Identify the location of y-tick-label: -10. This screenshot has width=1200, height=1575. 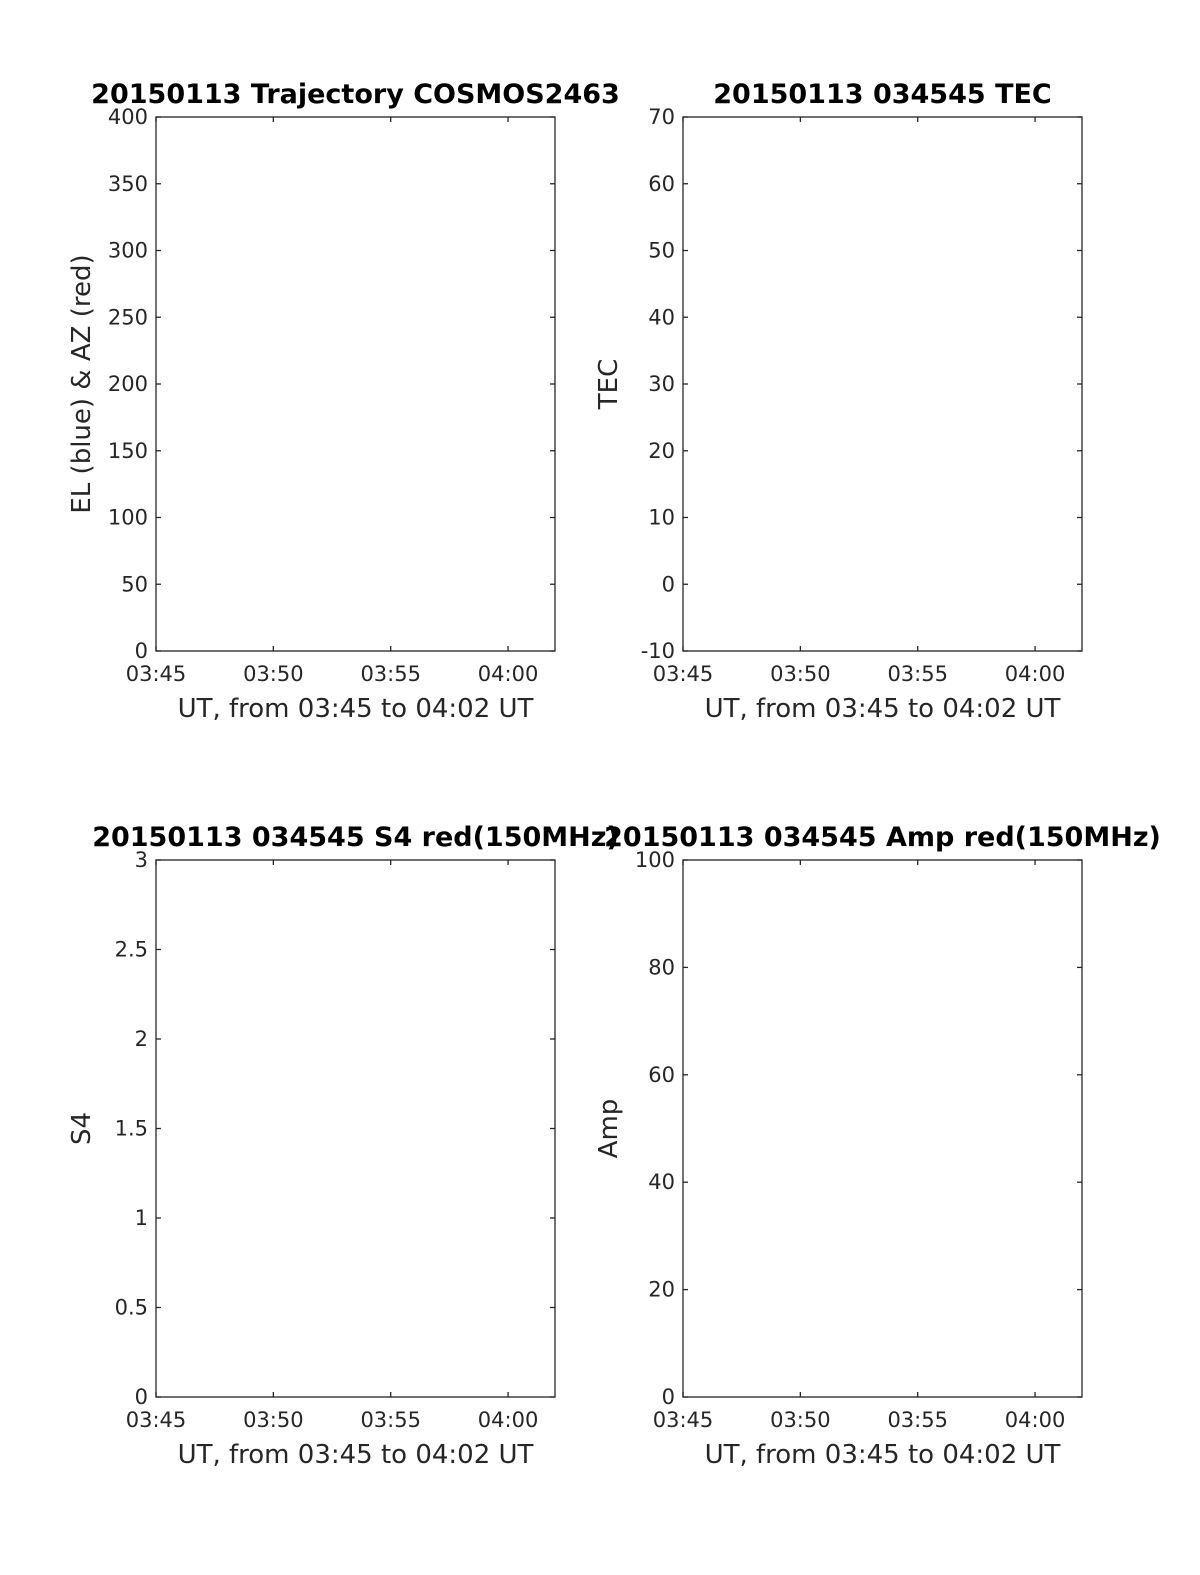
(658, 651).